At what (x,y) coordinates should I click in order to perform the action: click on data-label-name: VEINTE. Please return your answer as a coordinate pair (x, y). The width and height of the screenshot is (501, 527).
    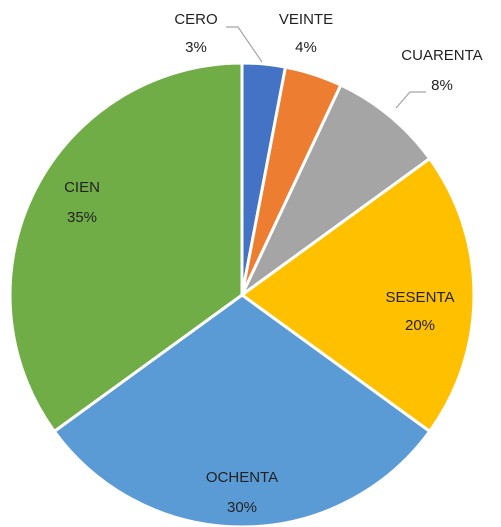
    Looking at the image, I should click on (306, 19).